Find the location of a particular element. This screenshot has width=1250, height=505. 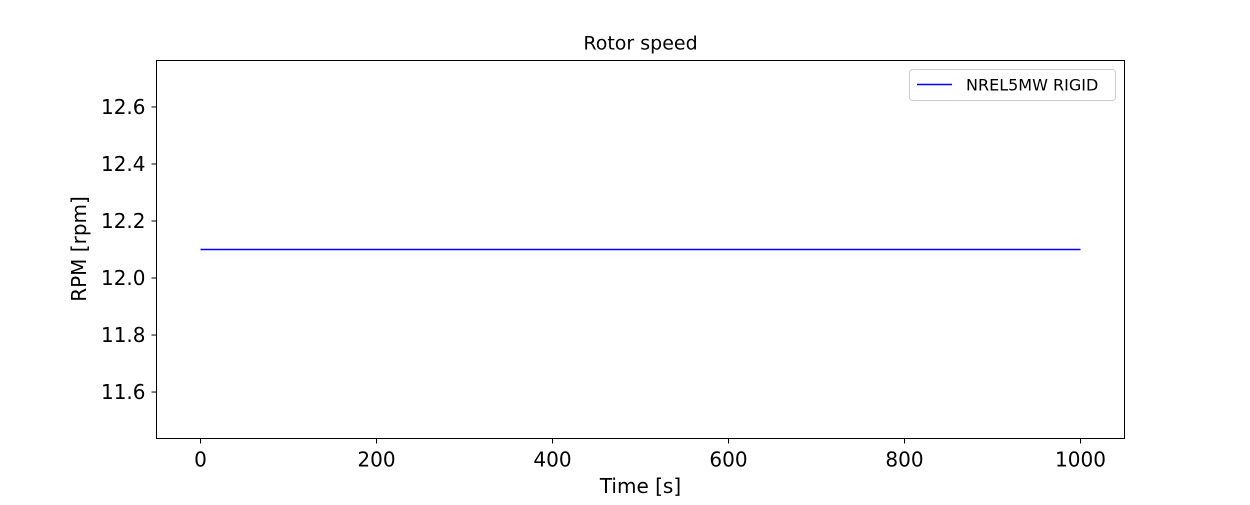

y-tick-label: 12.2 is located at coordinates (123, 221).